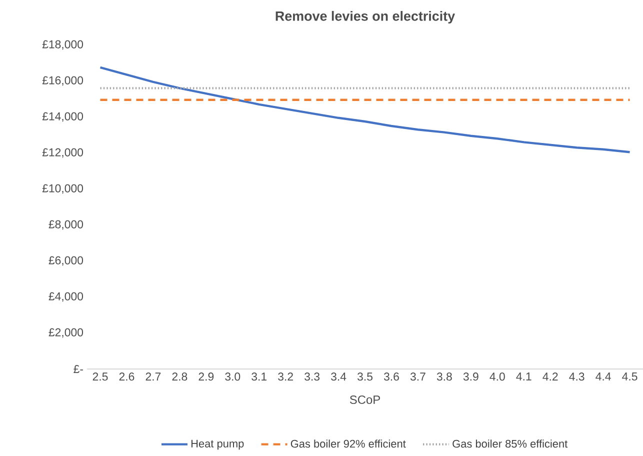  I want to click on x-tick-label: 2.6, so click(126, 376).